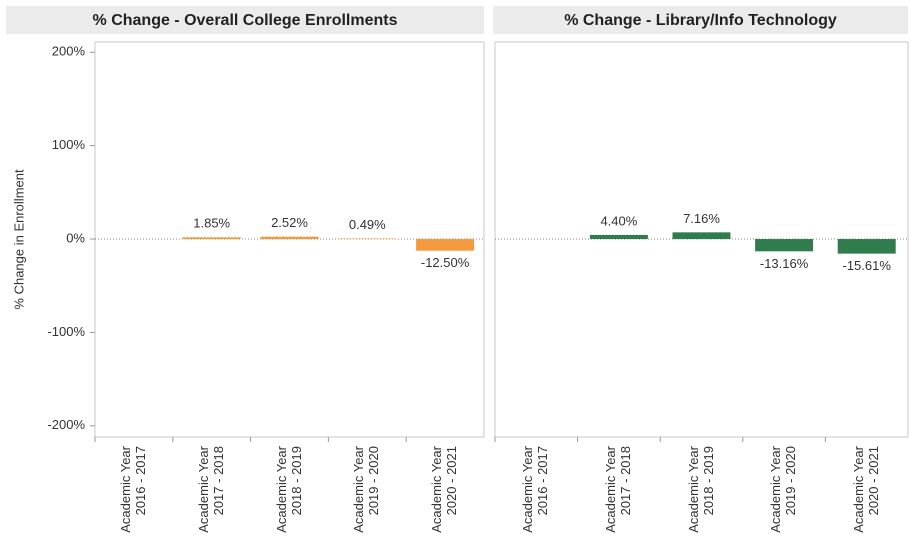 The width and height of the screenshot is (910, 560). I want to click on value-label: -15.61%, so click(866, 265).